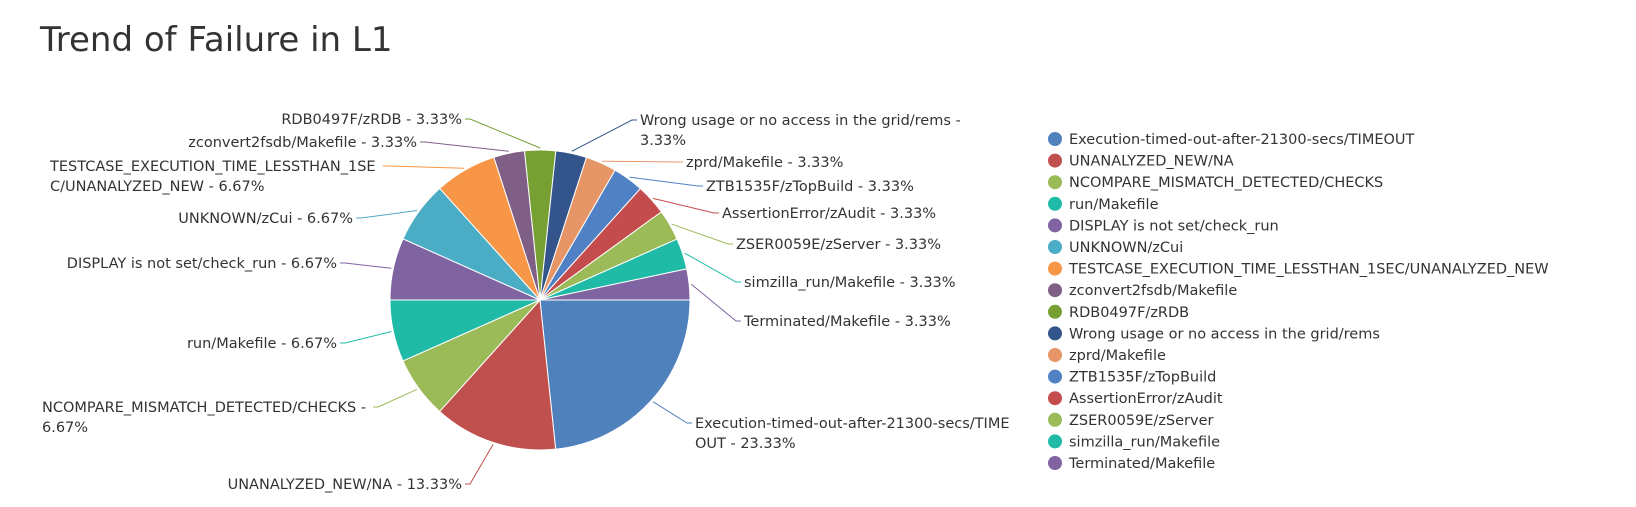 The image size is (1636, 507). Describe the element at coordinates (1117, 356) in the screenshot. I see `legend-label: zprd/Makefile` at that location.